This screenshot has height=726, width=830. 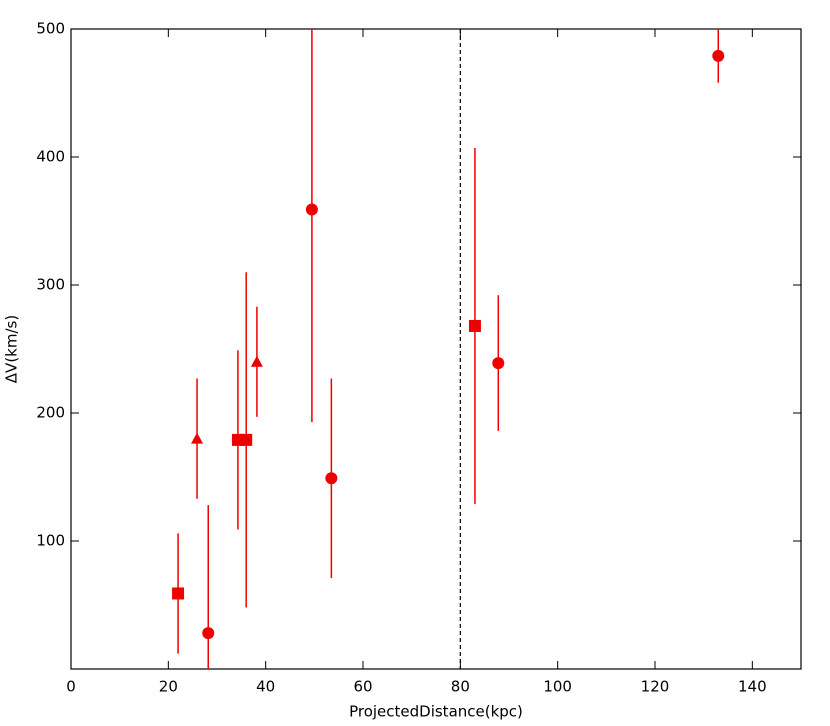 What do you see at coordinates (752, 687) in the screenshot?
I see `x-tick-label: 140` at bounding box center [752, 687].